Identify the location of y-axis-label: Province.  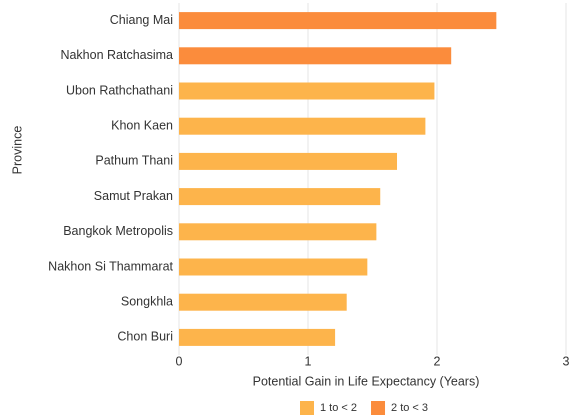
(17, 150).